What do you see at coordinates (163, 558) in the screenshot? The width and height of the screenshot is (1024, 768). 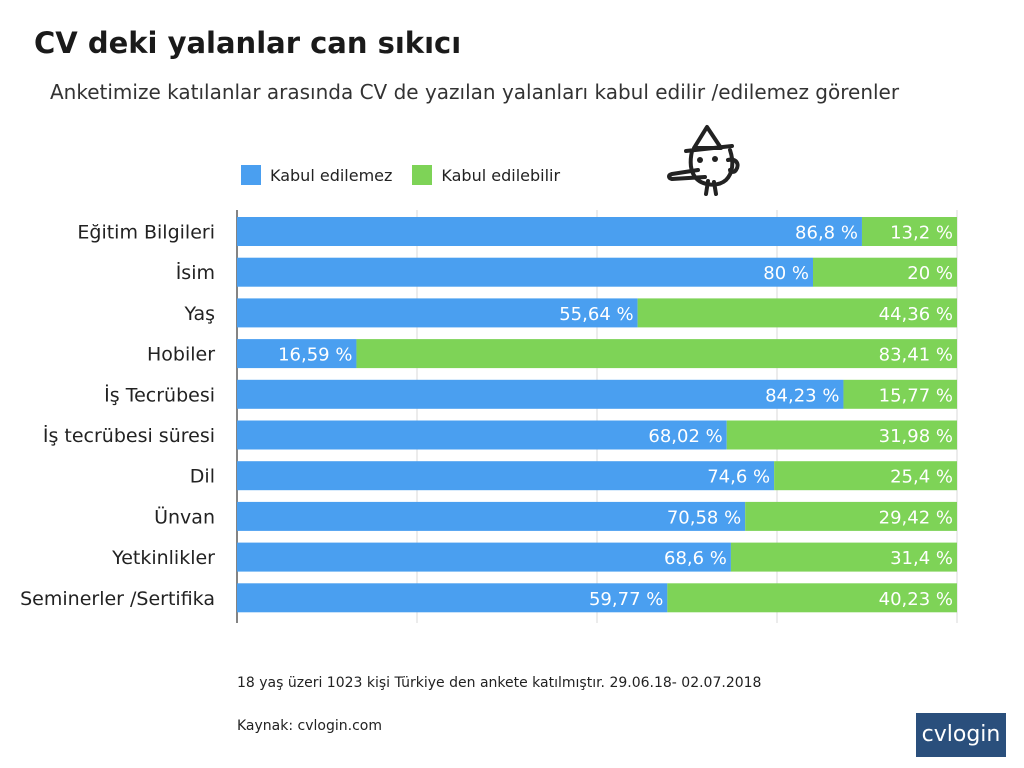 I see `category-label: Yetkinlikler` at bounding box center [163, 558].